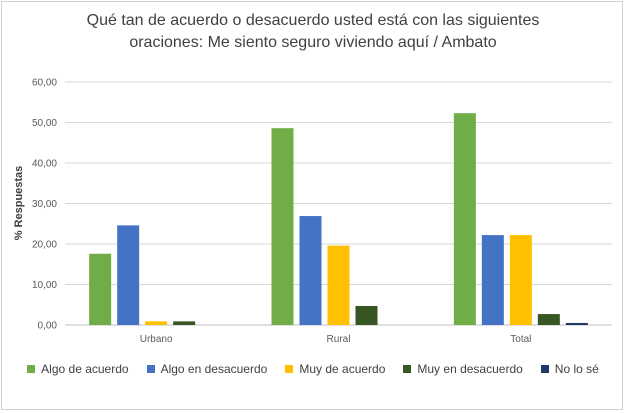  I want to click on legend-item: Algo en desacuerdo, so click(207, 369).